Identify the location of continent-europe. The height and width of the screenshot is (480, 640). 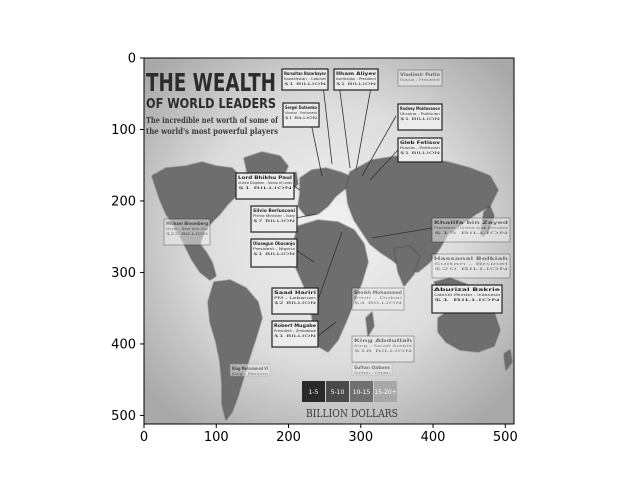
(324, 192).